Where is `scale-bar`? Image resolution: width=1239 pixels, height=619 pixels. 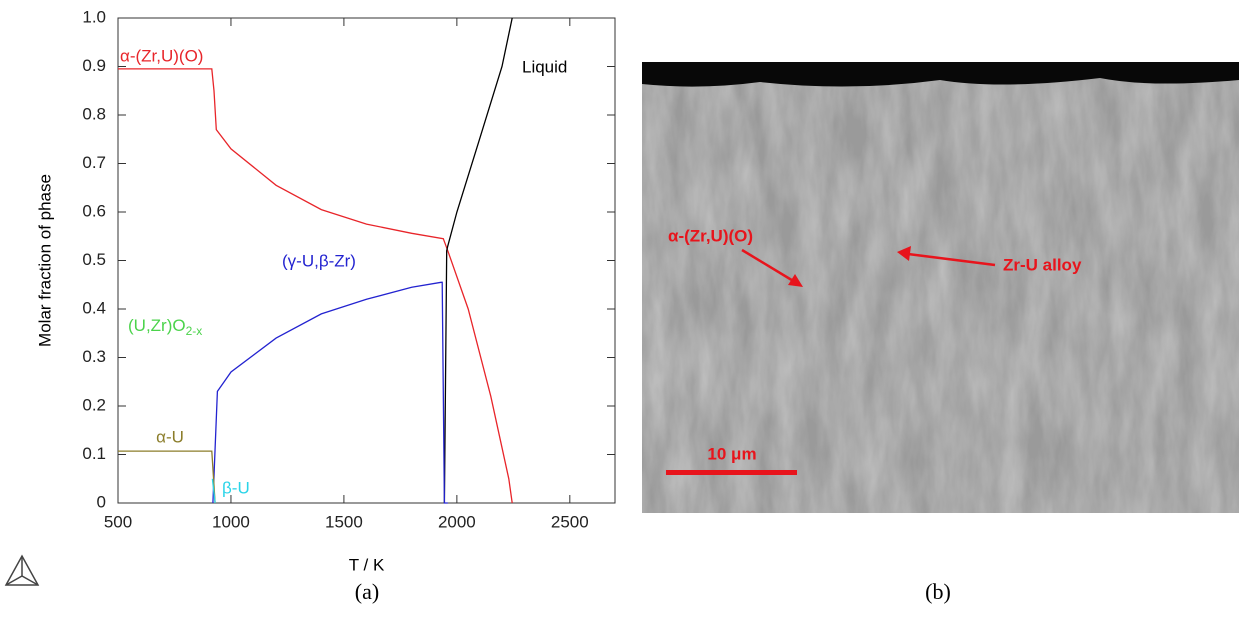
scale-bar is located at coordinates (731, 472).